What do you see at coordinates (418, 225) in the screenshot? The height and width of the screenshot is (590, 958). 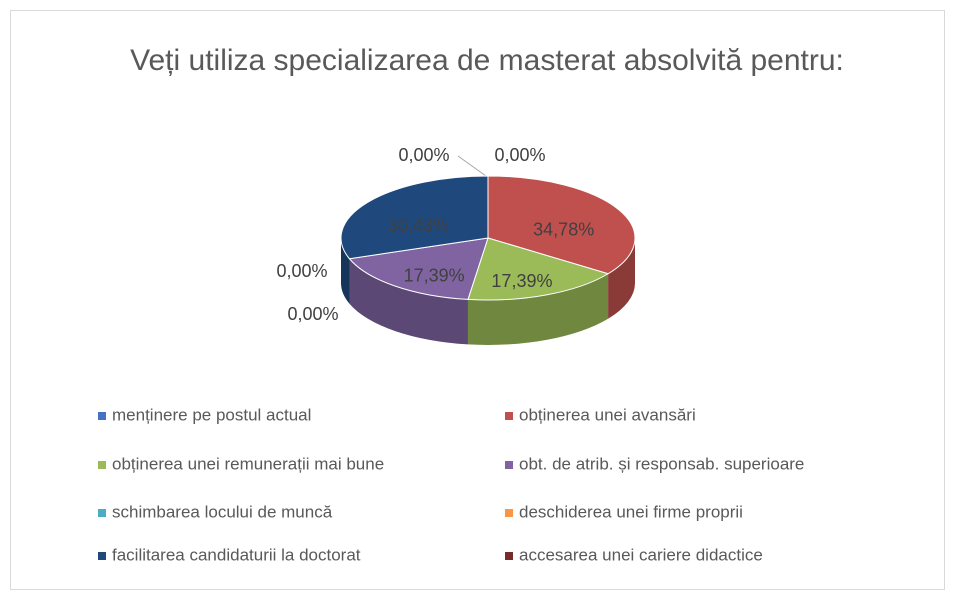 I see `data-label: 30,43%` at bounding box center [418, 225].